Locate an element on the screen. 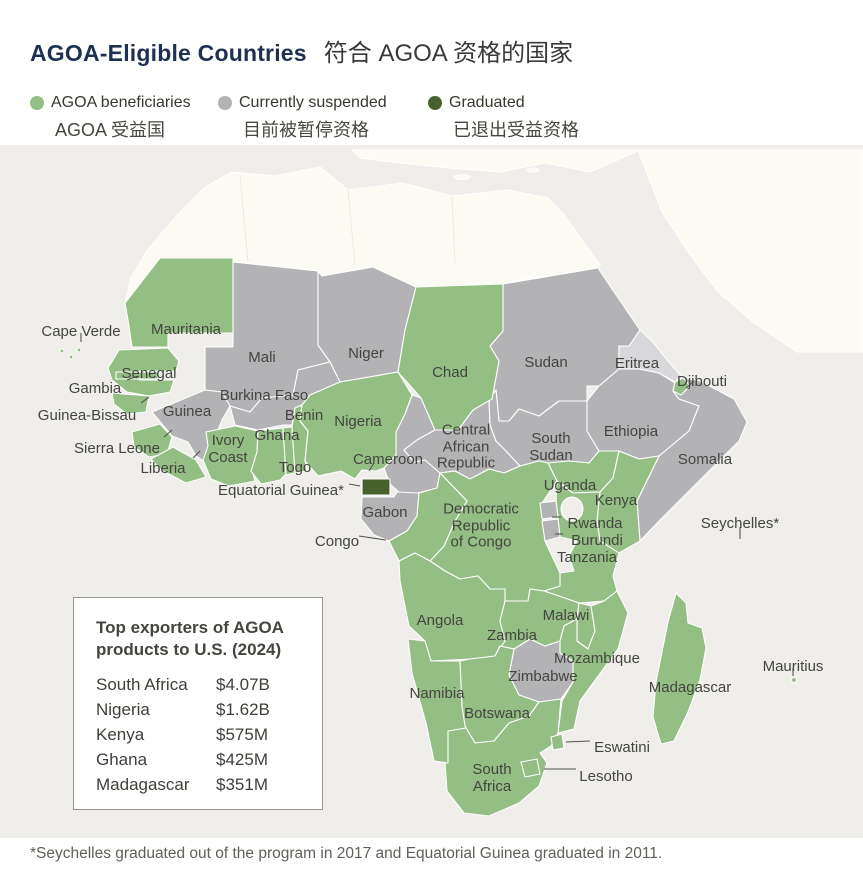 The image size is (863, 879). country-burundi is located at coordinates (551, 530).